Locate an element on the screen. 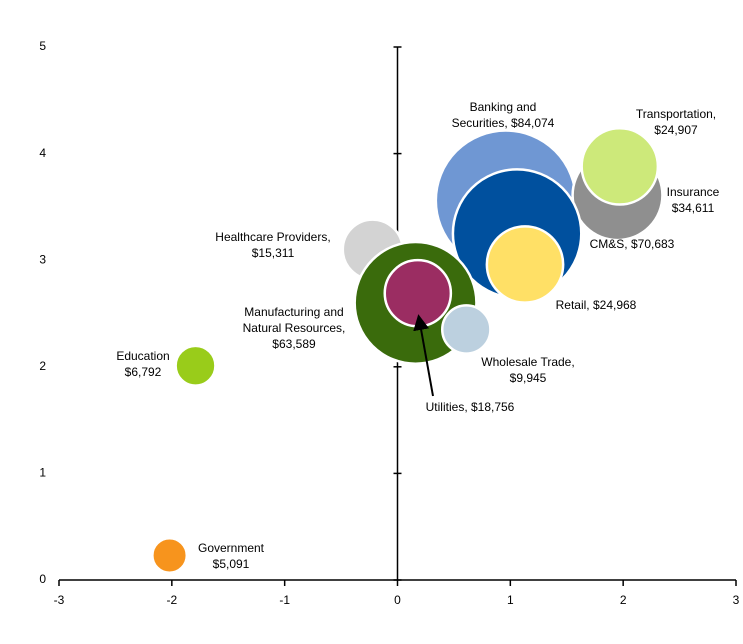  bubble-label: Education $6,792 is located at coordinates (142, 364).